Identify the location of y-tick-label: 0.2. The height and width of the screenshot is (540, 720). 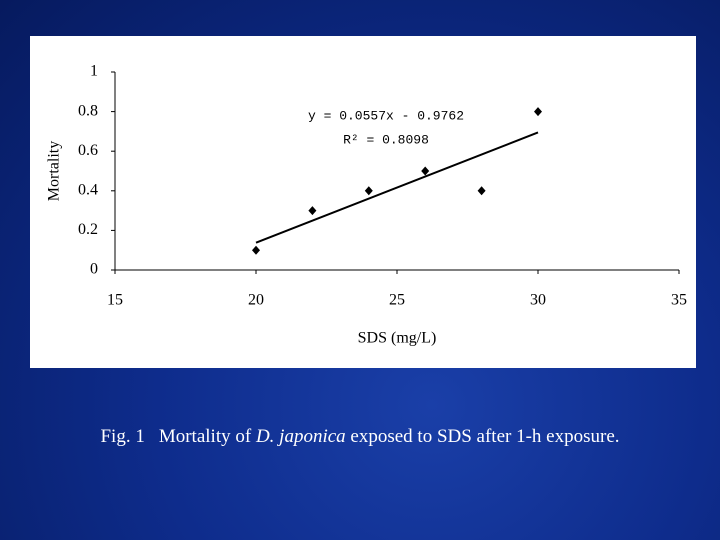
(88, 229).